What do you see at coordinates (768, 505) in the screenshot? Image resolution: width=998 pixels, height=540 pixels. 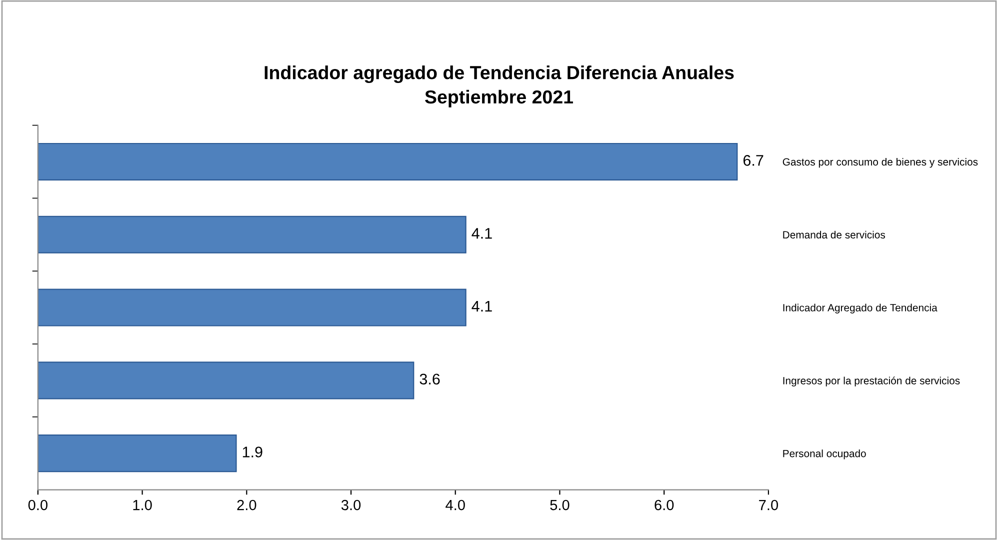 I see `x-tick-label: 7.0` at bounding box center [768, 505].